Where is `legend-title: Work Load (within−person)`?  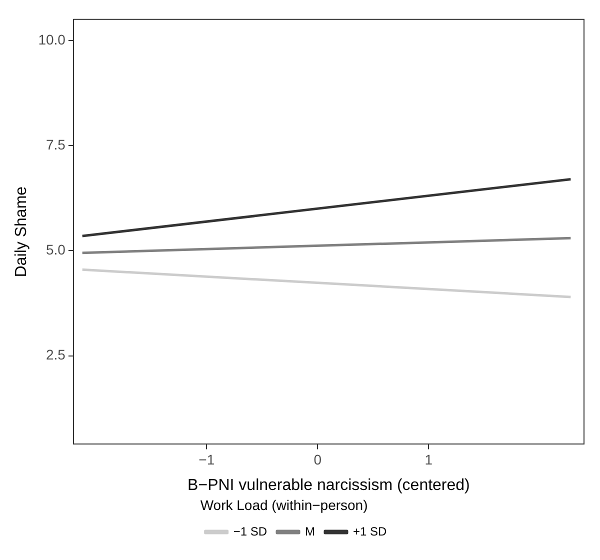
legend-title: Work Load (within−person) is located at coordinates (284, 505).